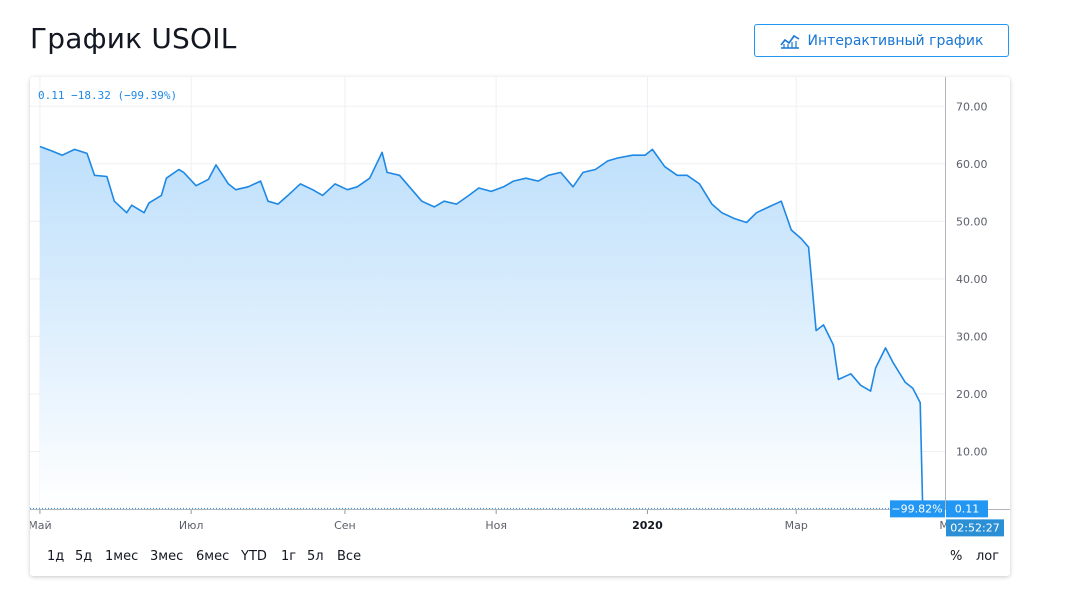  Describe the element at coordinates (133, 38) in the screenshot. I see `page-title: График USOIL` at that location.